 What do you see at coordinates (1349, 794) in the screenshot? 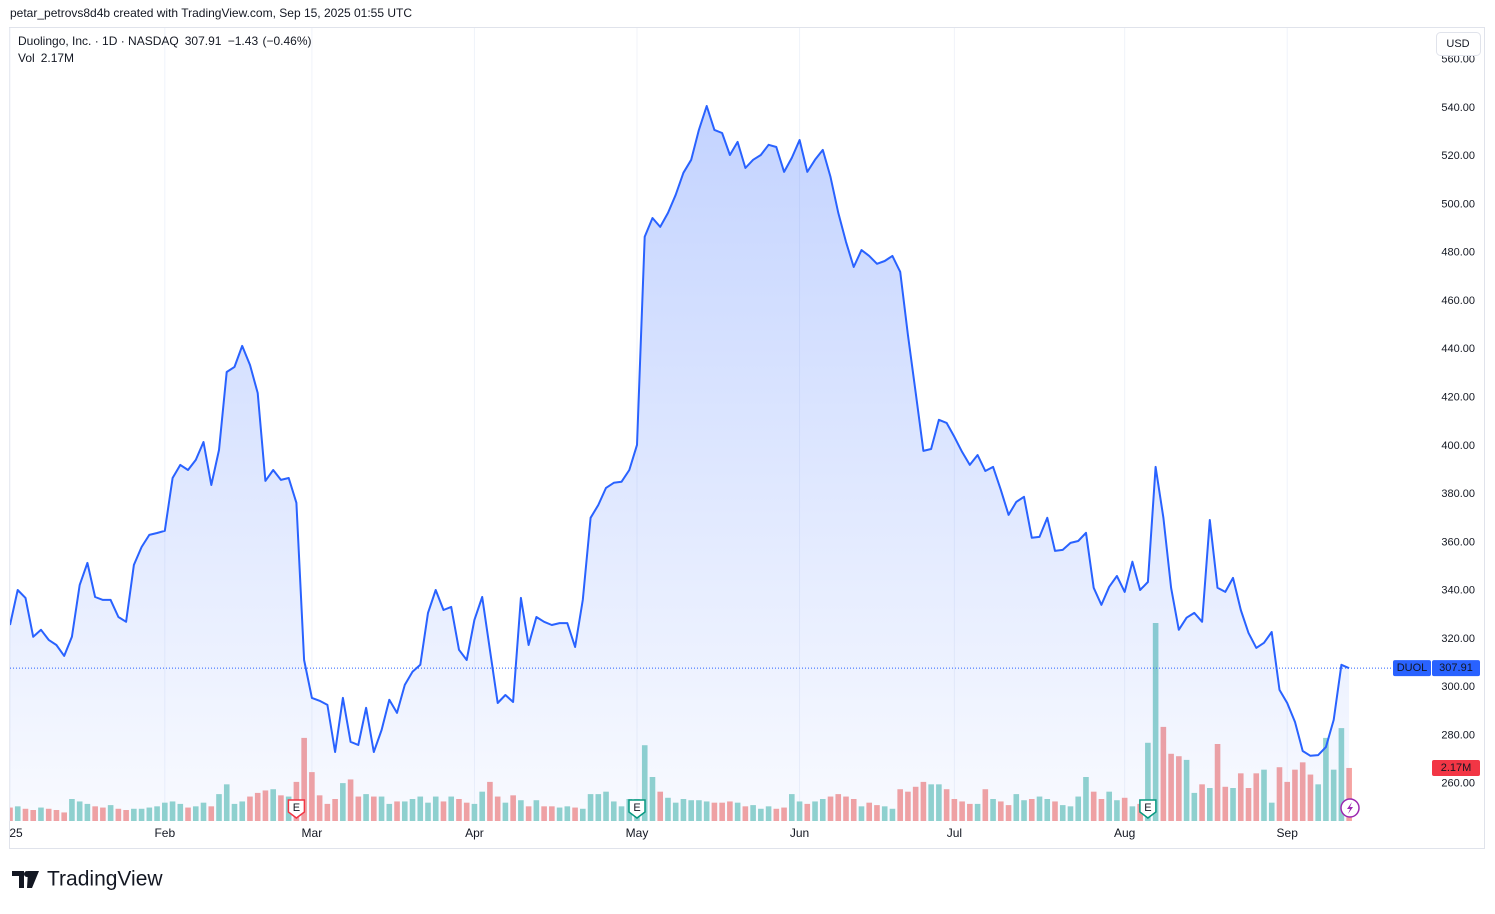
I see `volume-bar` at bounding box center [1349, 794].